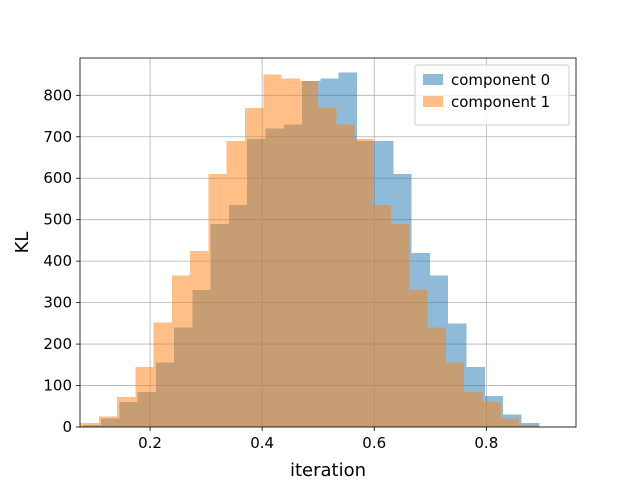  What do you see at coordinates (22, 243) in the screenshot?
I see `y-axis-label: KL` at bounding box center [22, 243].